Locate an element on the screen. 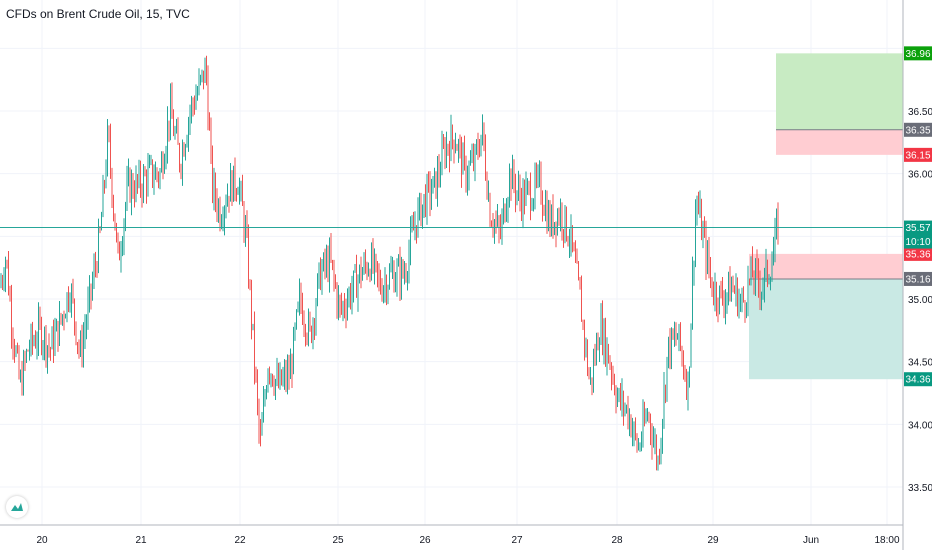  short-target-label: 34.36 is located at coordinates (917, 380).